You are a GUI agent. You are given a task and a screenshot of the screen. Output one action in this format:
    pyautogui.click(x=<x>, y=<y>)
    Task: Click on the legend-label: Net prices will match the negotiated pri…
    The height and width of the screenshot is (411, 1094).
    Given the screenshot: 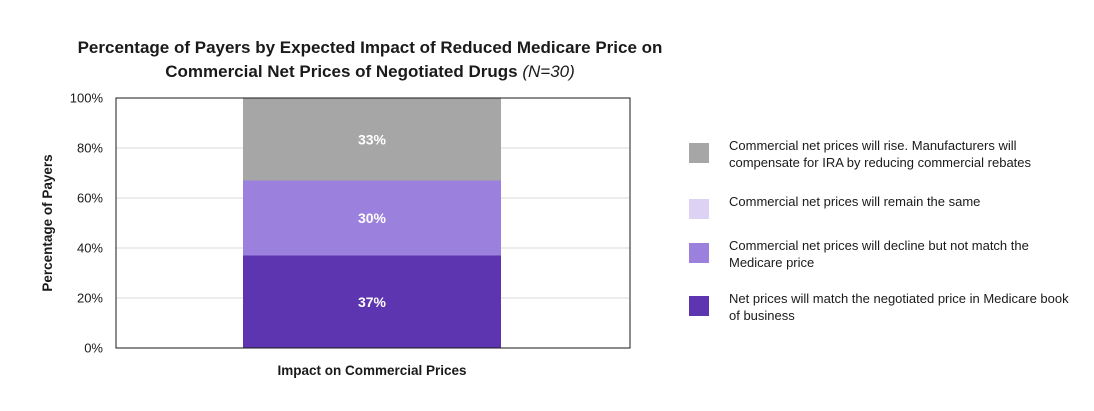 What is the action you would take?
    pyautogui.click(x=899, y=307)
    